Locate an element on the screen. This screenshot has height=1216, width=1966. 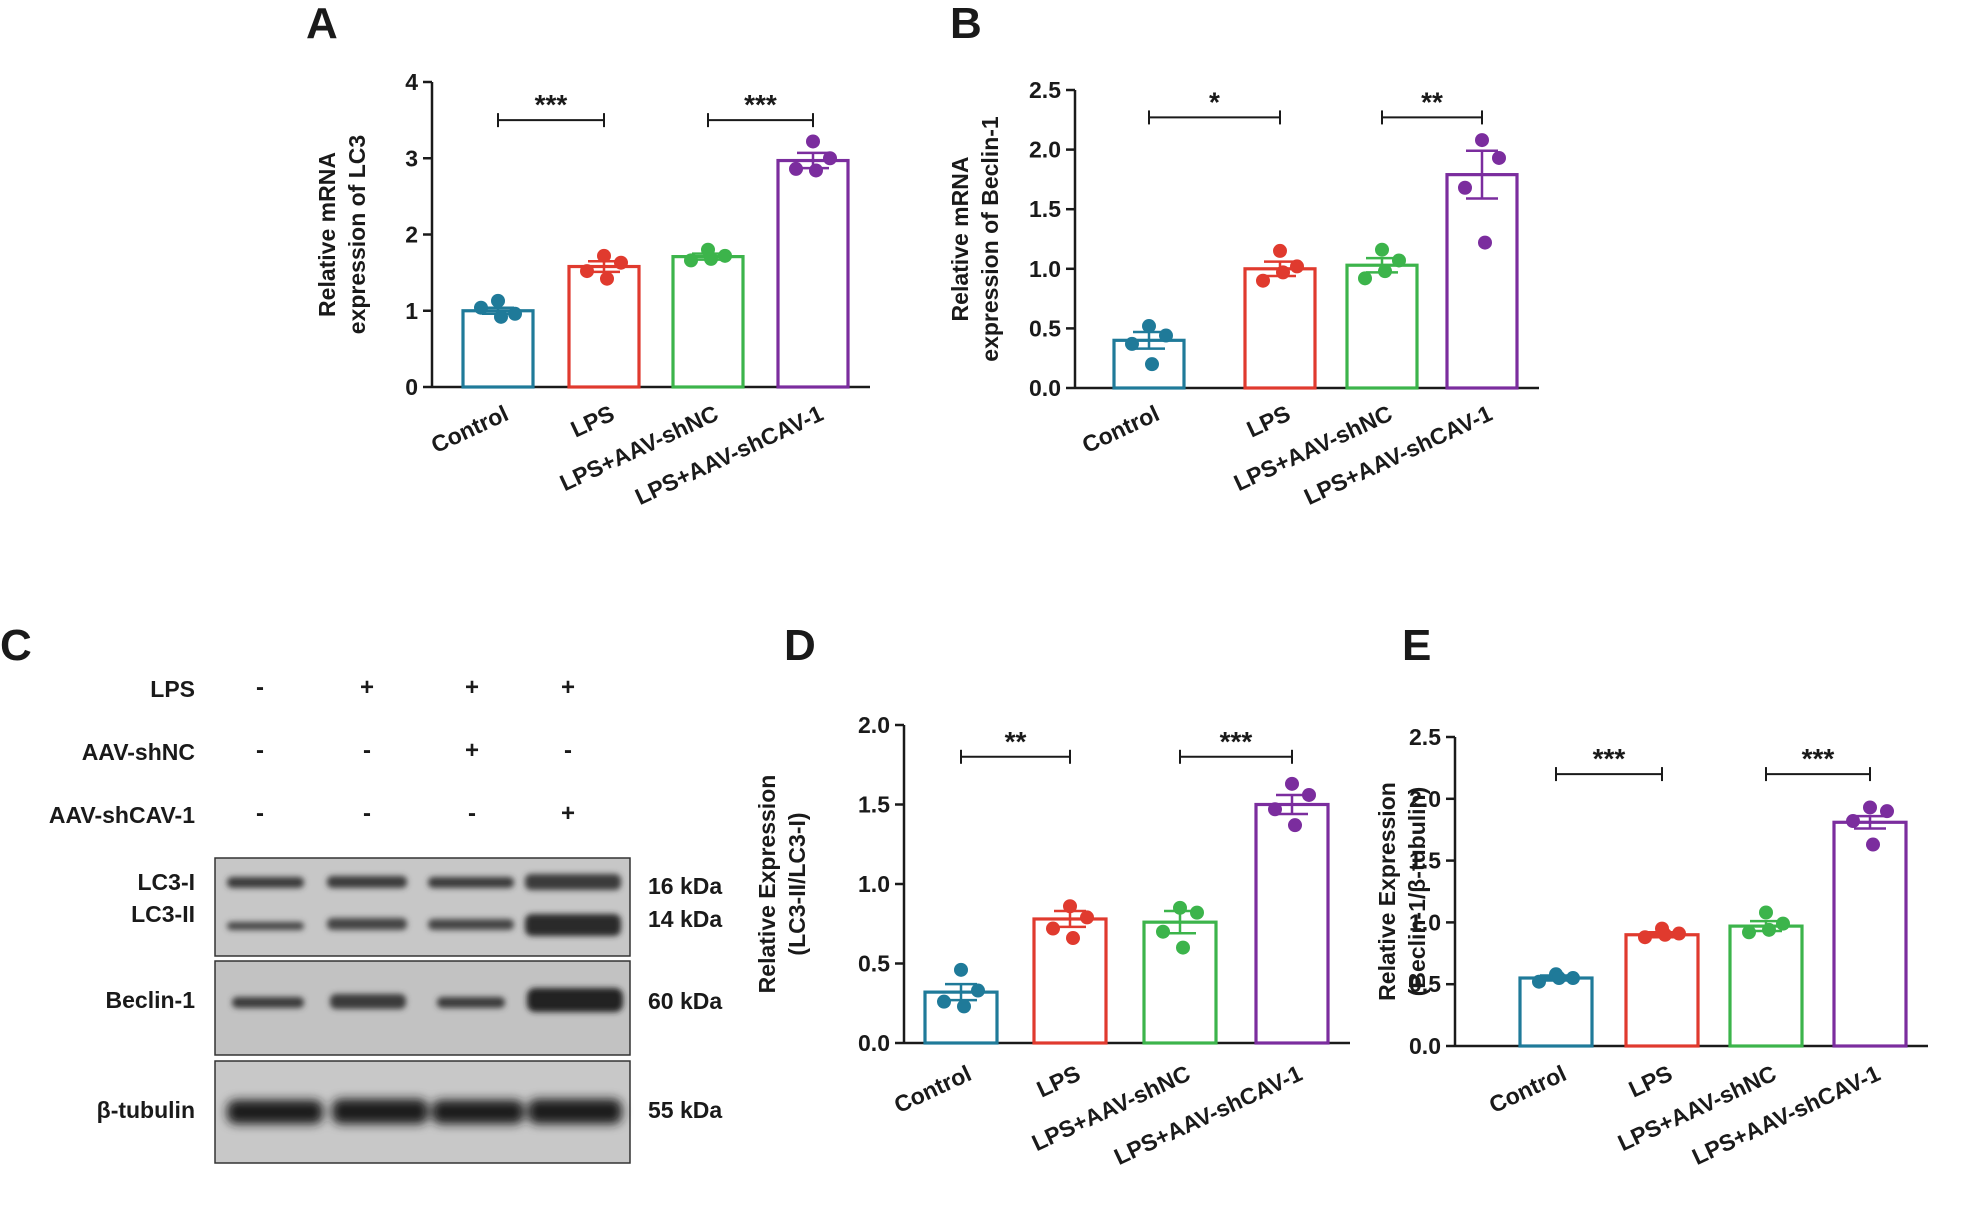
panel-letter-b: B is located at coordinates (966, 24).